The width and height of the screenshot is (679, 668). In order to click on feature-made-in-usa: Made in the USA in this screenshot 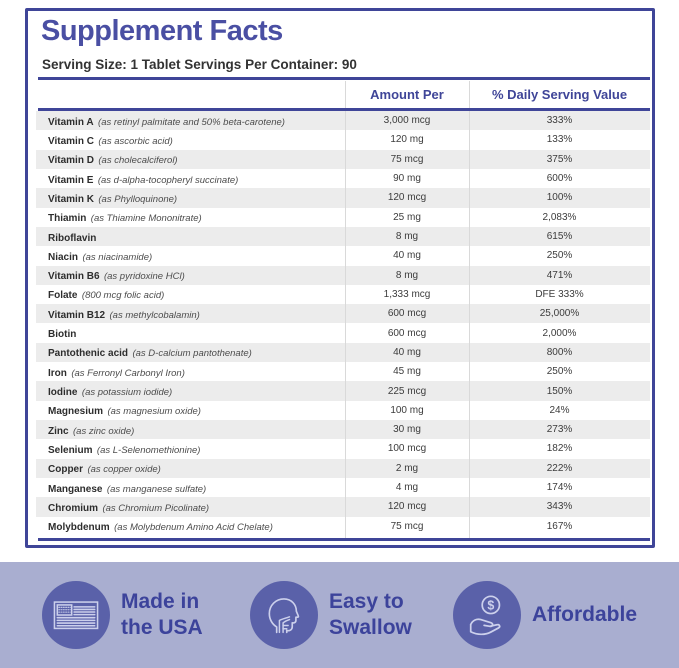, I will do `click(122, 615)`.